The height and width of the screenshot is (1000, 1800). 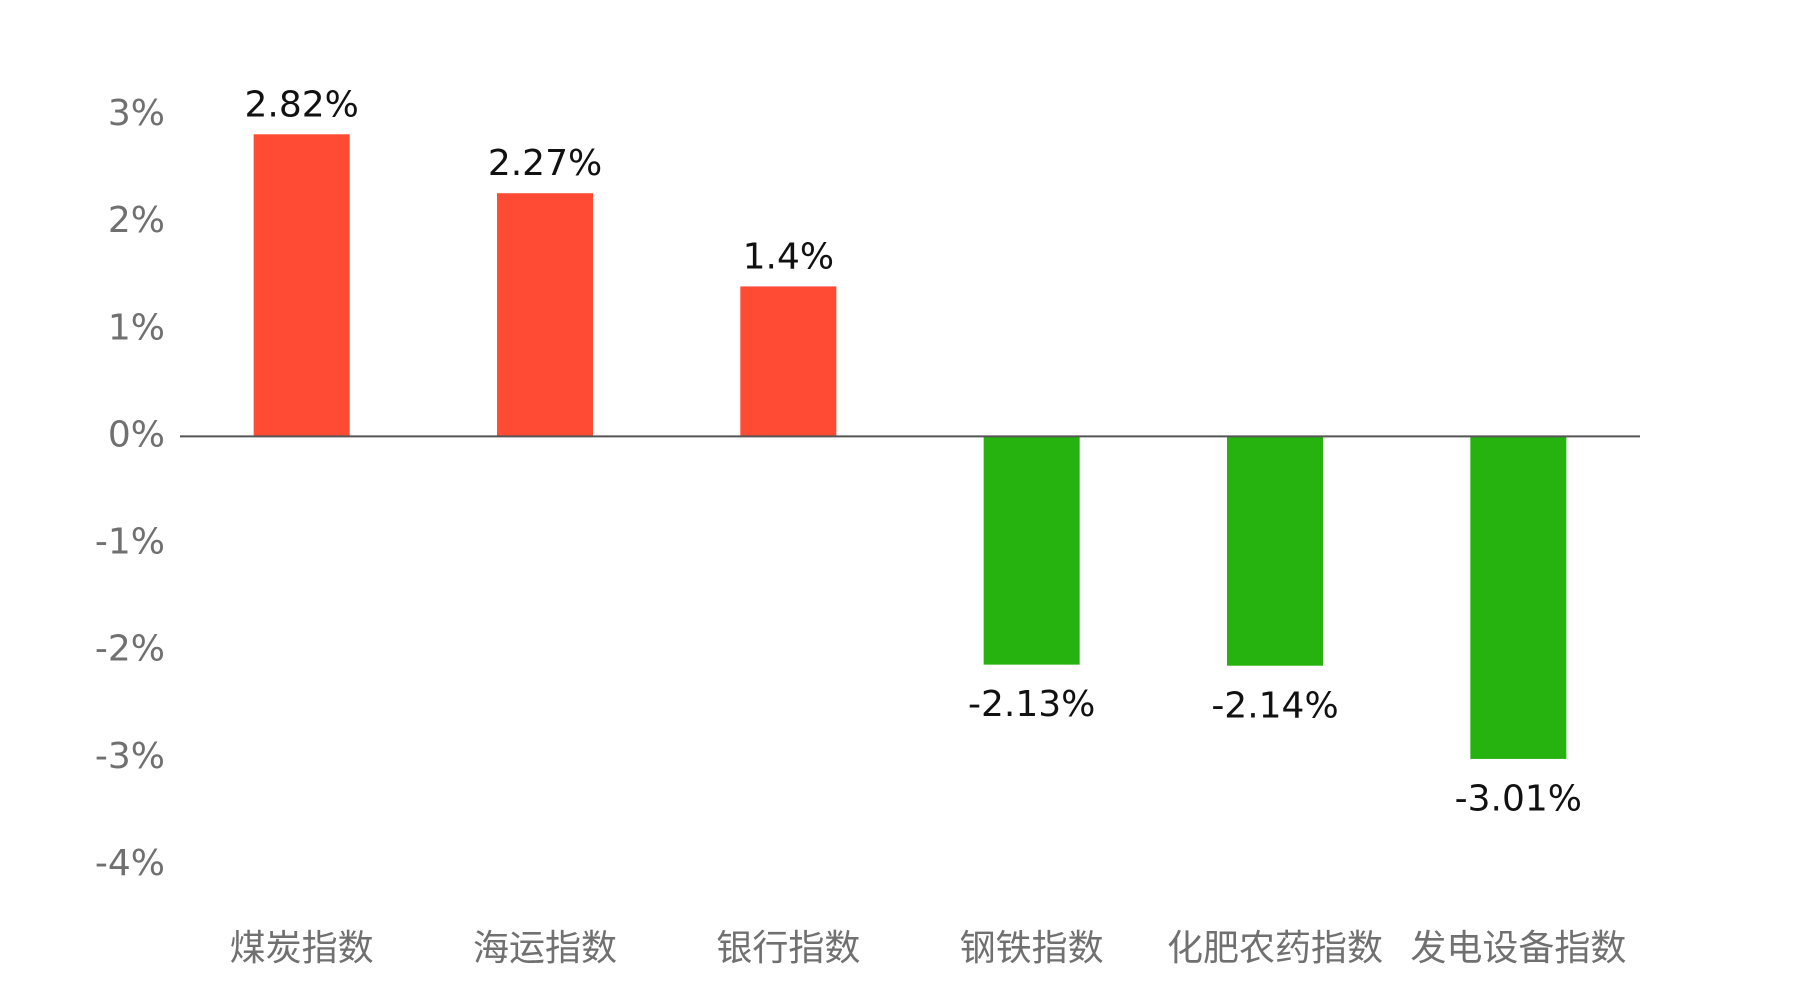 What do you see at coordinates (136, 113) in the screenshot?
I see `y-tick-label: 3%` at bounding box center [136, 113].